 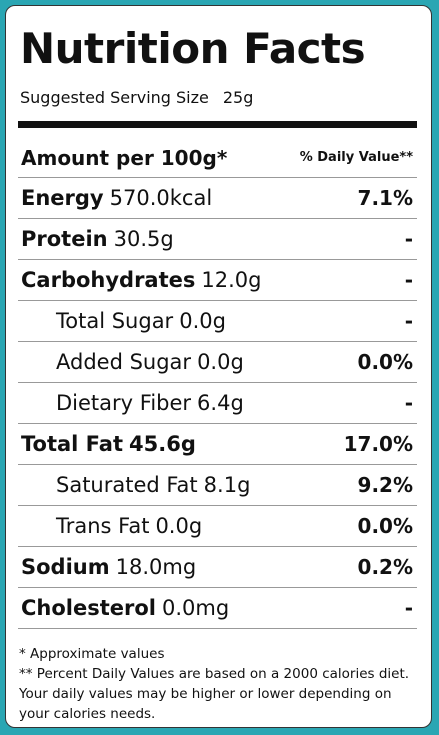 I want to click on divider-bar, so click(x=217, y=124).